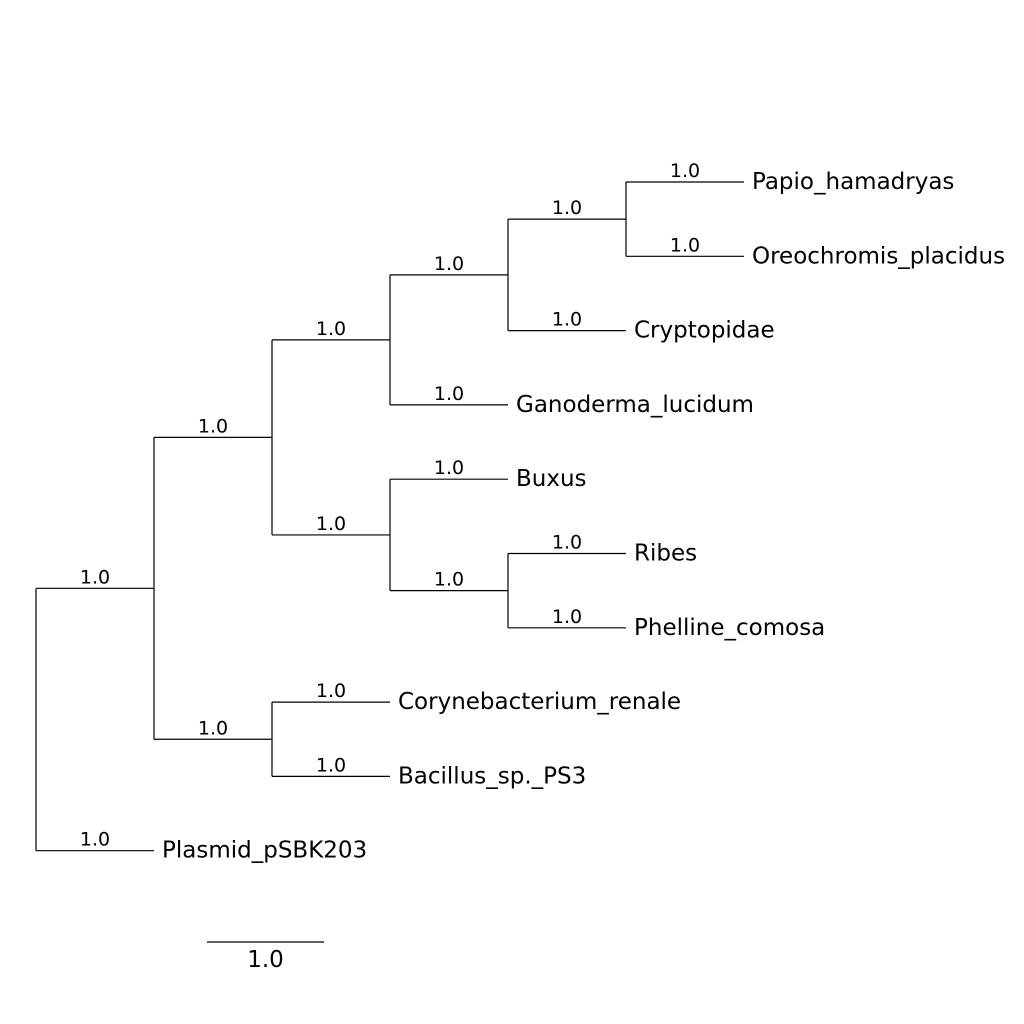 The height and width of the screenshot is (1024, 1024). What do you see at coordinates (878, 256) in the screenshot?
I see `taxon-label: Oreochromis_placidus` at bounding box center [878, 256].